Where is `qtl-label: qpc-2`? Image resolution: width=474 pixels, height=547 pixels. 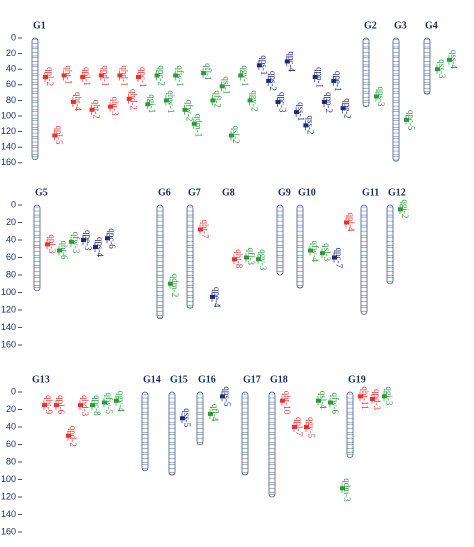 qtl-label: qpc-2 is located at coordinates (162, 75).